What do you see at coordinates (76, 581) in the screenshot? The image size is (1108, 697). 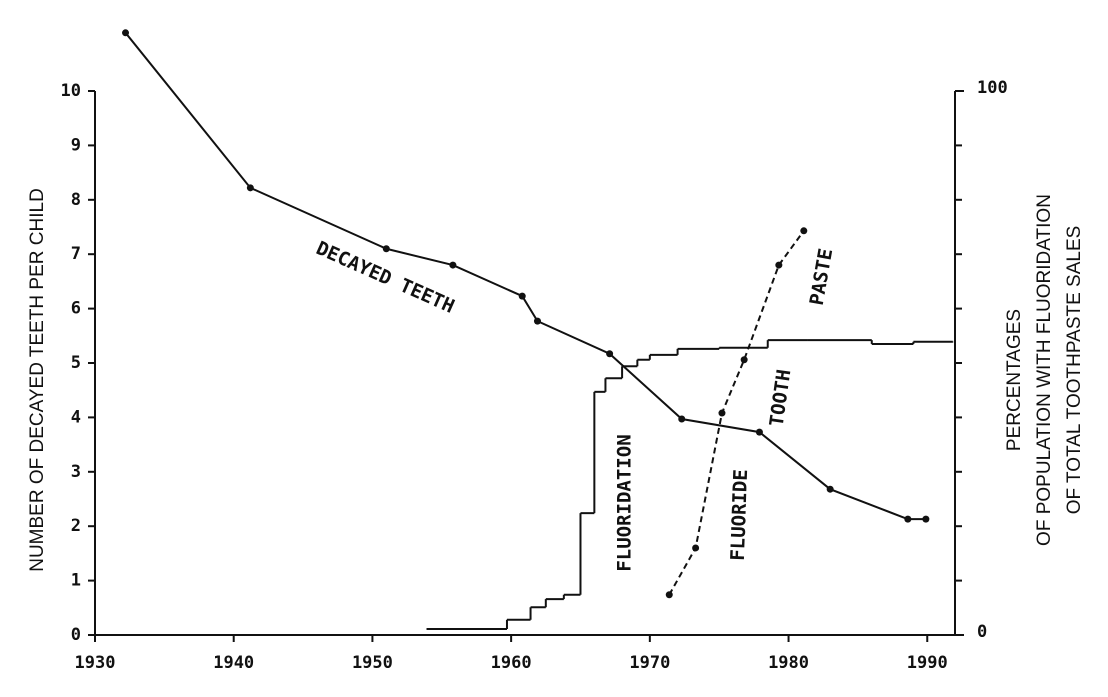 I see `y-tick-label: 1` at bounding box center [76, 581].